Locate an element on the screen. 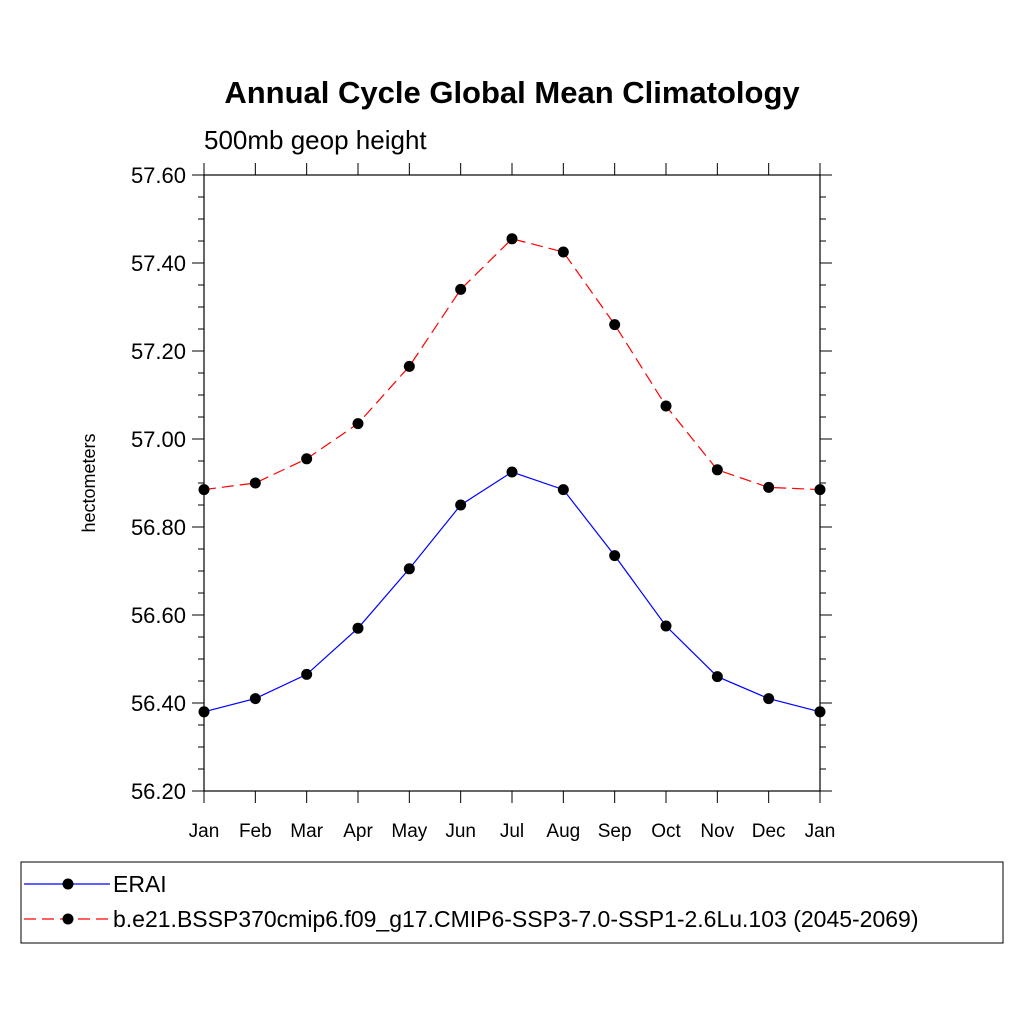 This screenshot has width=1024, height=1024. y-tick-label: 57.20 is located at coordinates (158, 351).